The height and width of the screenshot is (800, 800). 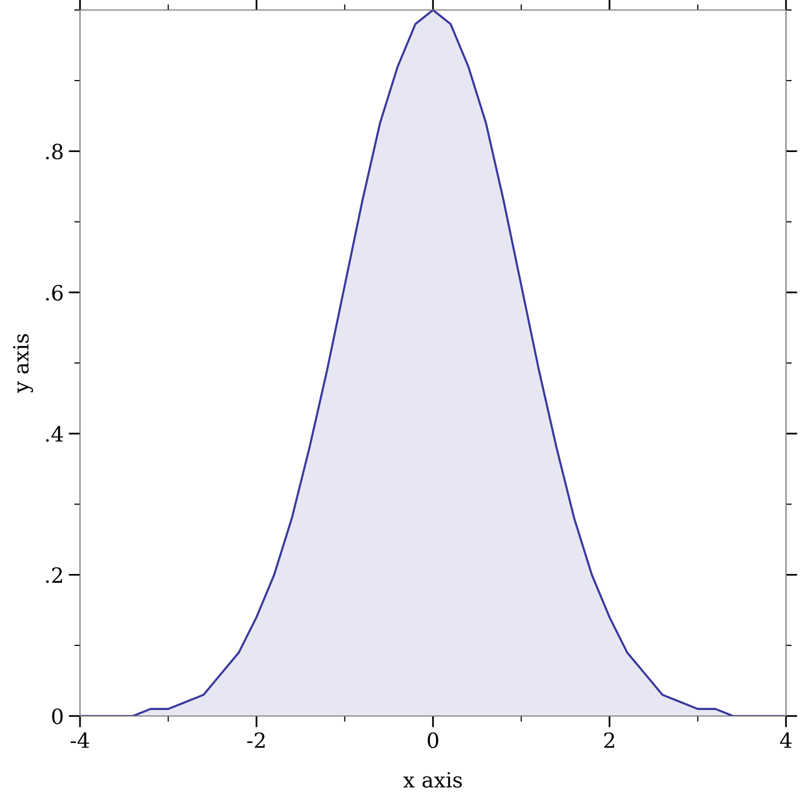 I want to click on y-tick-label: 0, so click(x=57, y=716).